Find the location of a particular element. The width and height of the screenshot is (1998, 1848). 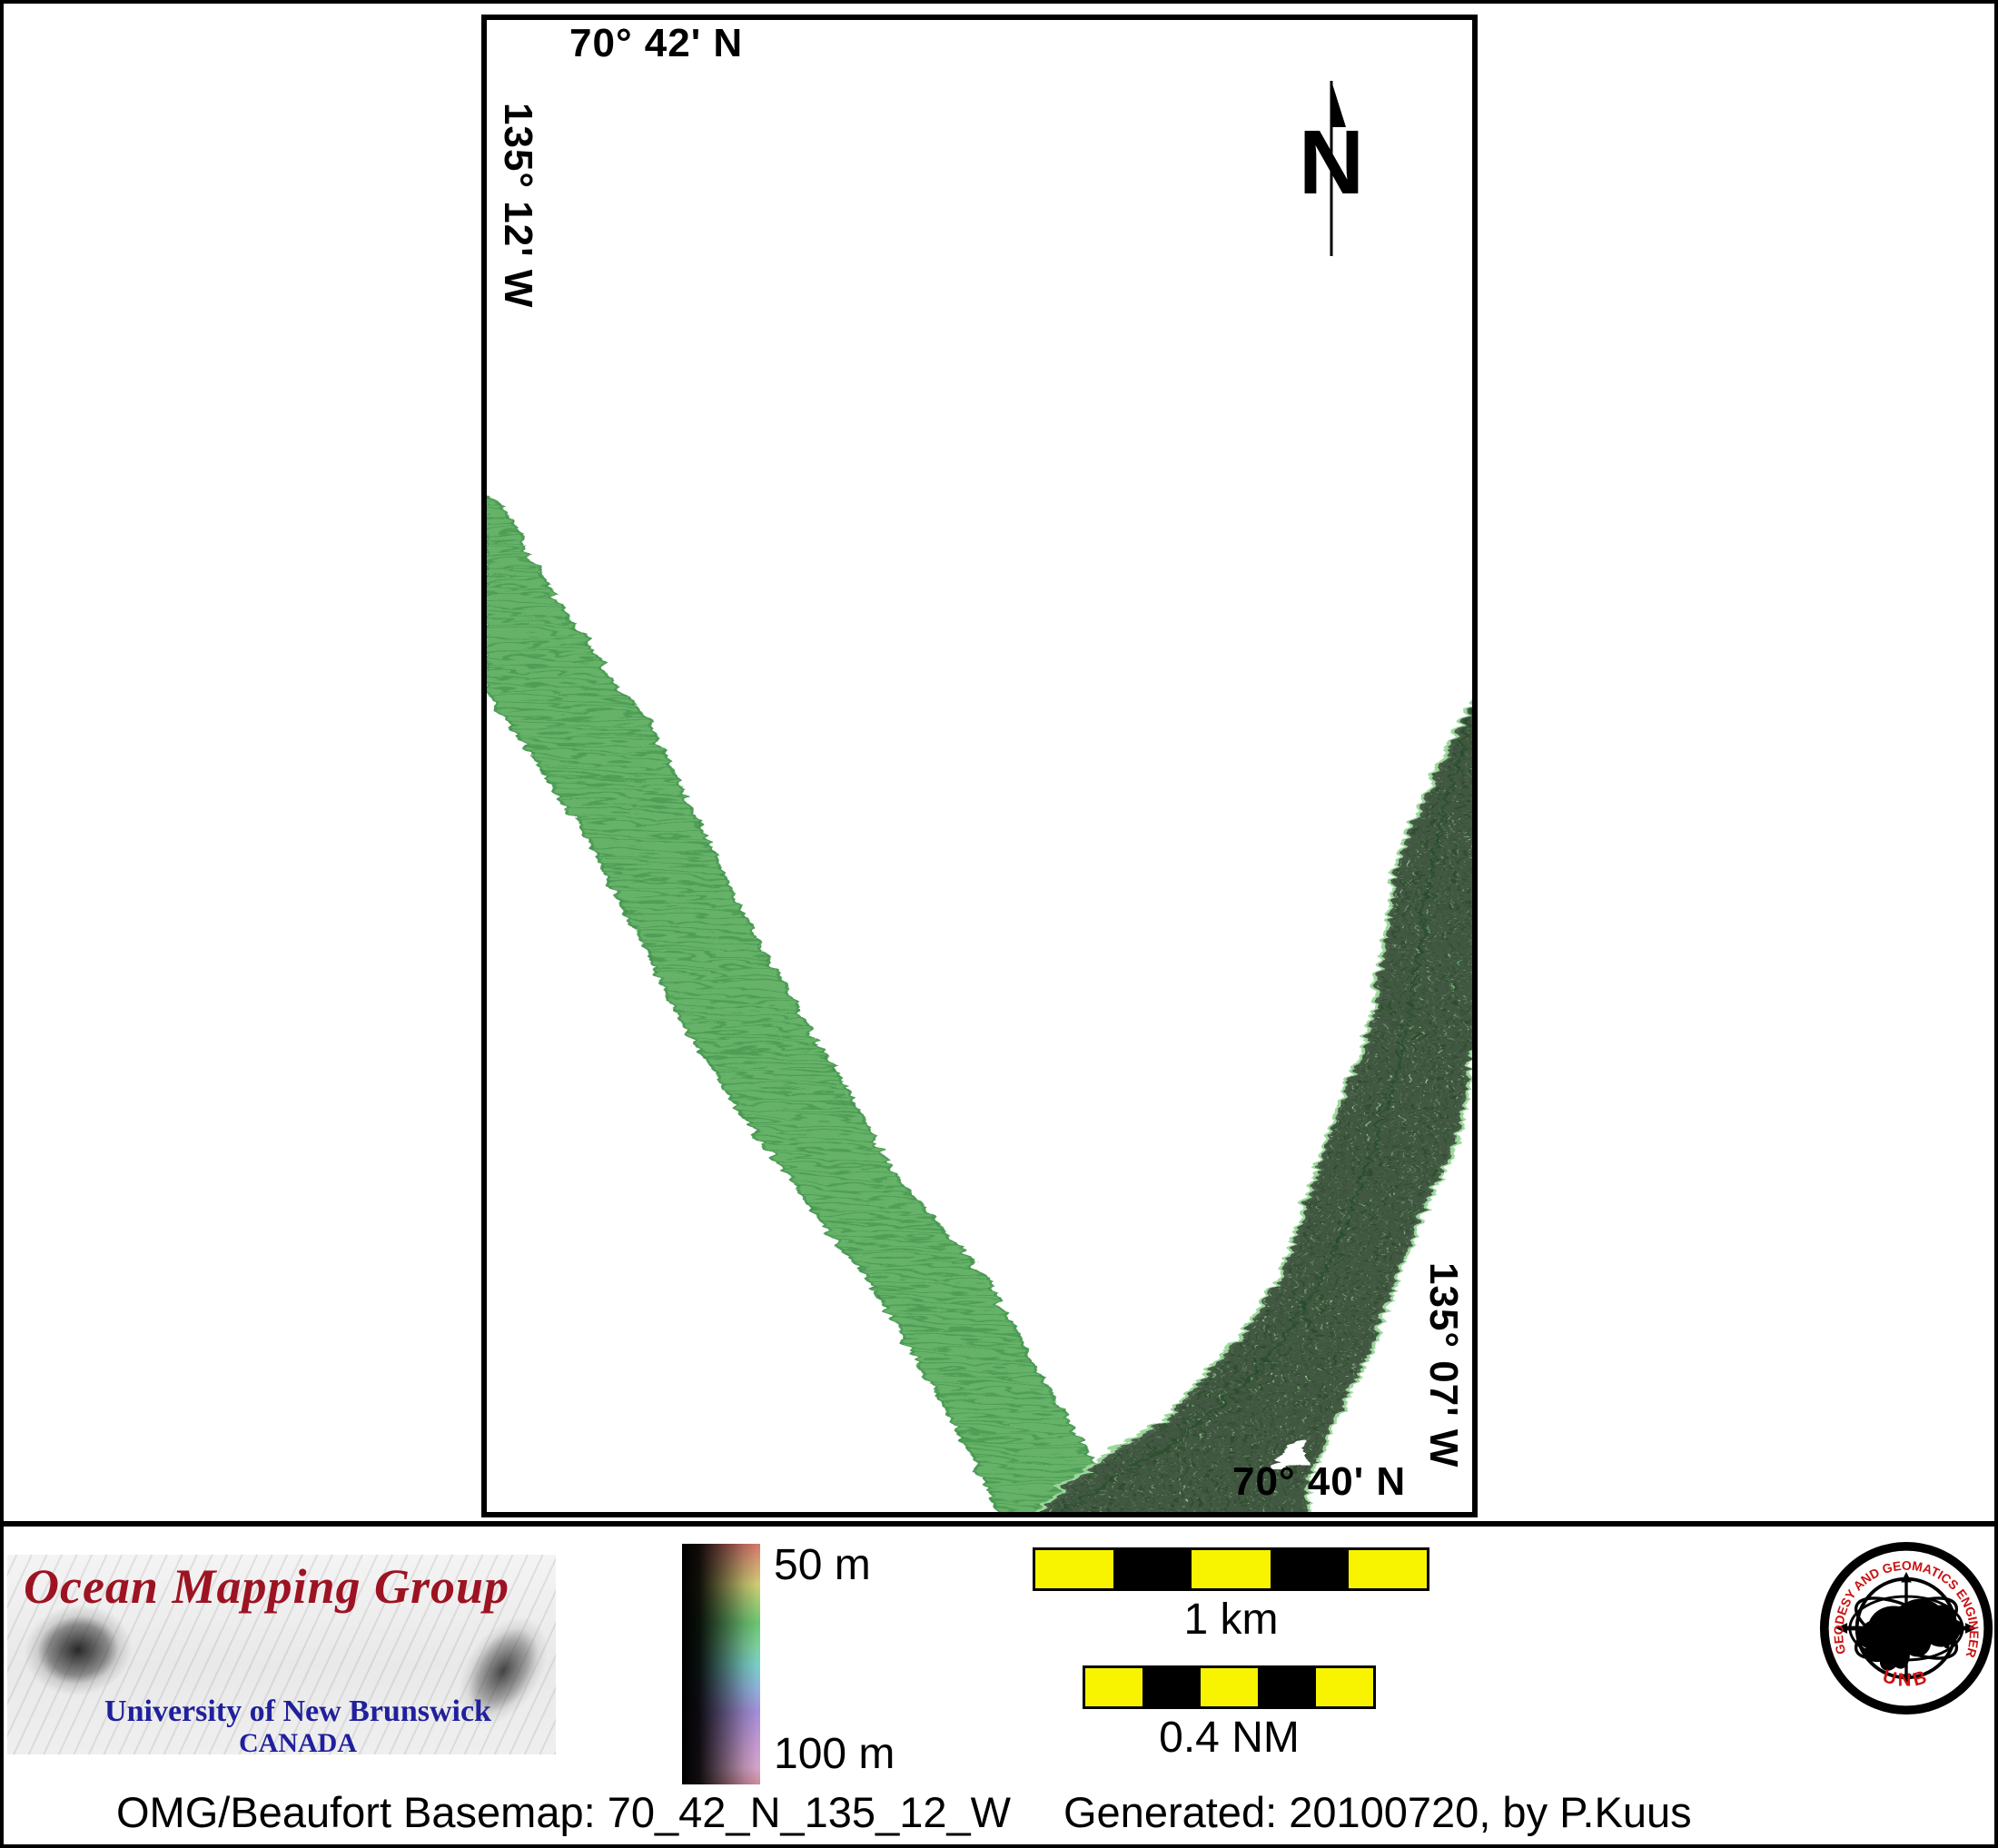

swath-gaps is located at coordinates (1102, 1446).